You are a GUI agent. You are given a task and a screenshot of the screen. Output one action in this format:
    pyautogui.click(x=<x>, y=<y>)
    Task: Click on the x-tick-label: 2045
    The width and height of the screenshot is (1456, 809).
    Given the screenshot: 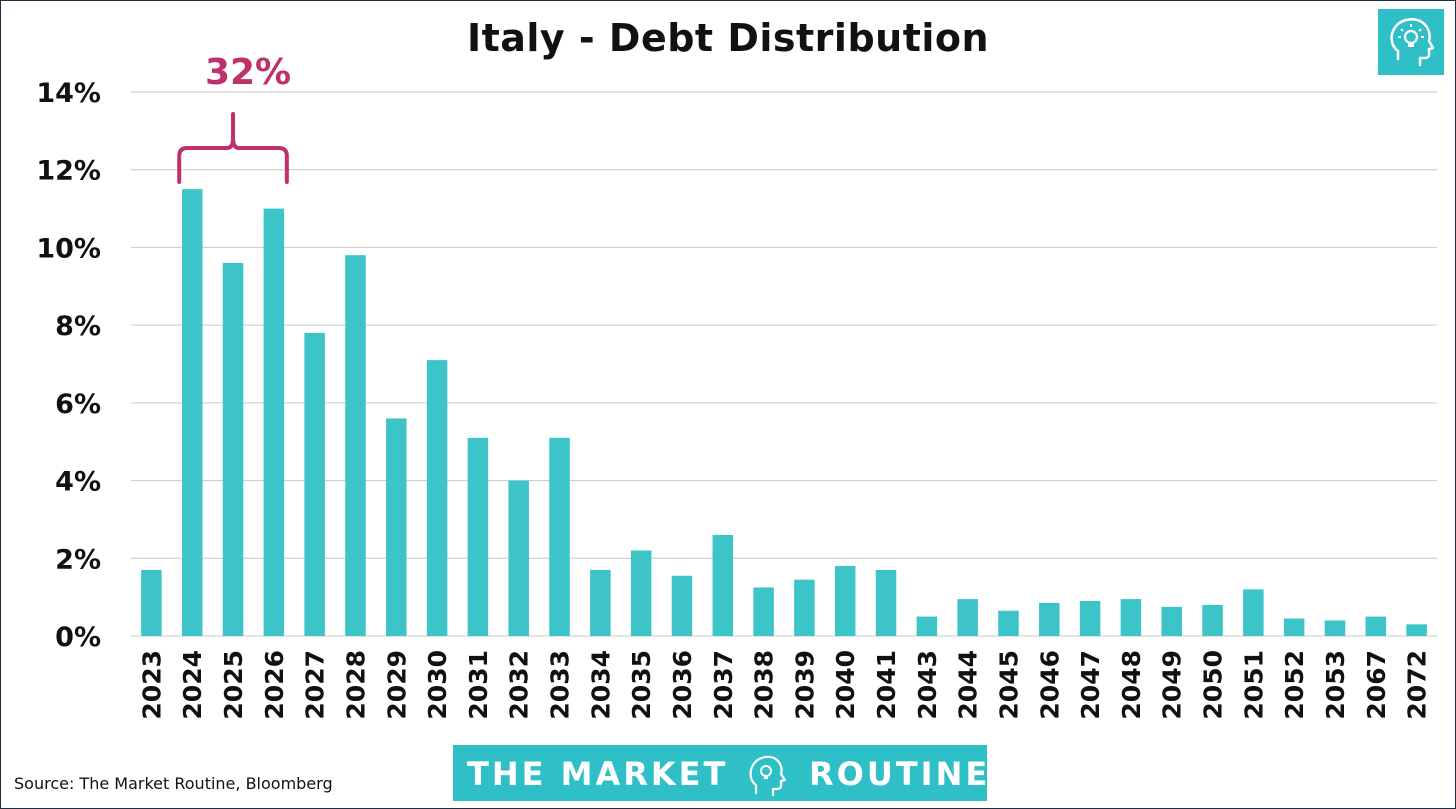 What is the action you would take?
    pyautogui.click(x=1008, y=685)
    